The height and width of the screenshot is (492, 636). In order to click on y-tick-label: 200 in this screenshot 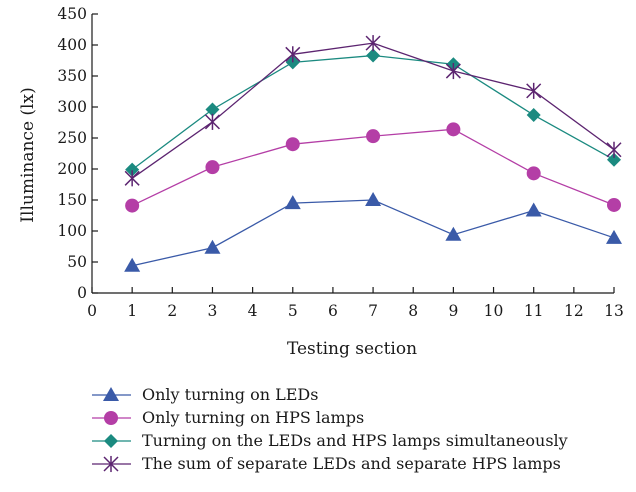, I will do `click(72, 169)`.